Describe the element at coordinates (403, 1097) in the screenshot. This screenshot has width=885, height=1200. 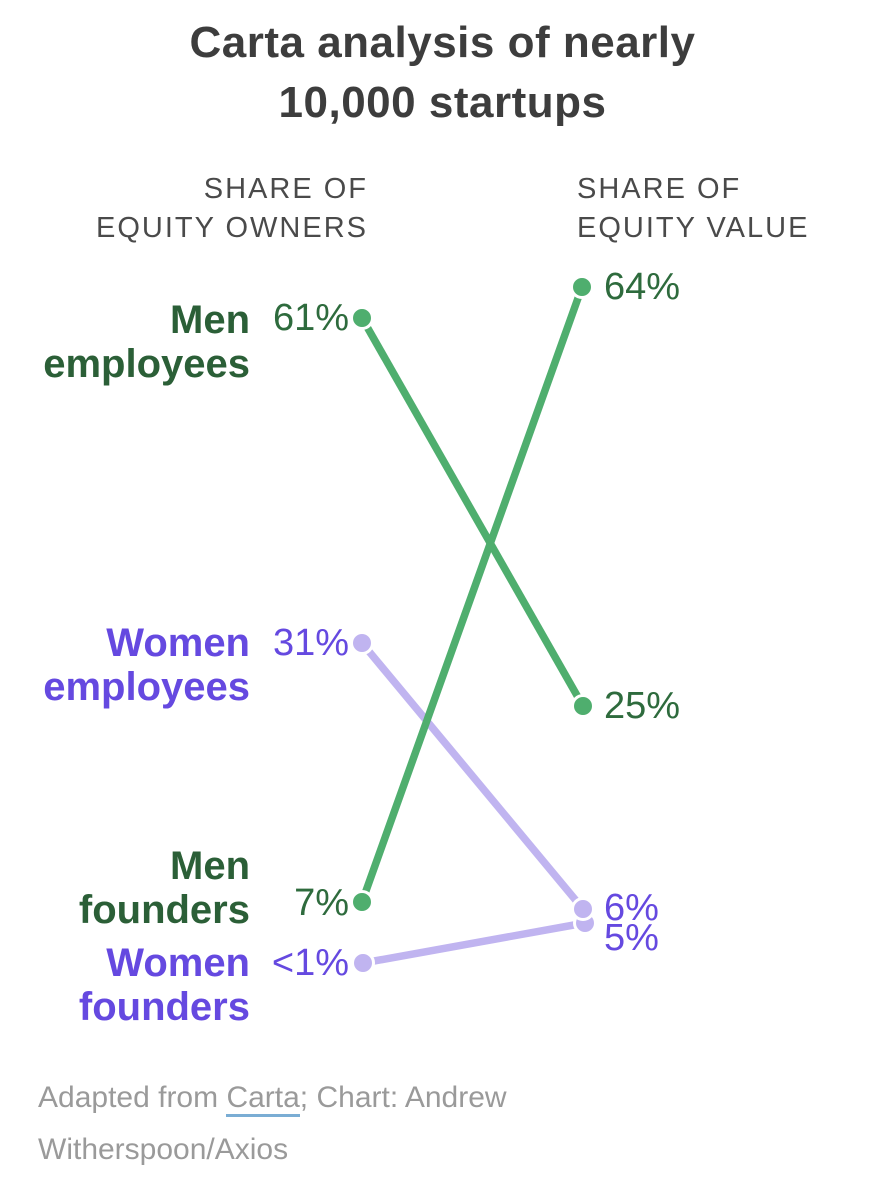
I see `attribution-middle: ; Chart: Andrew` at that location.